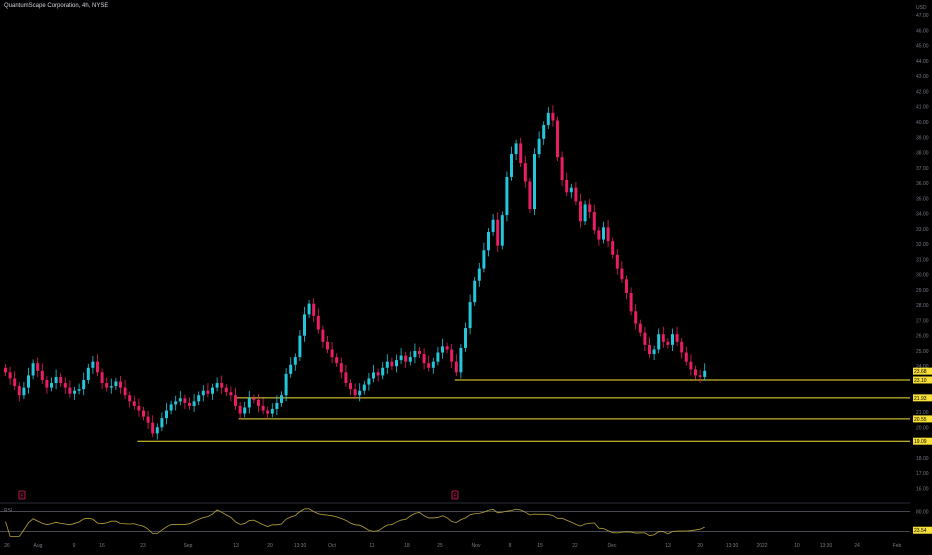  I want to click on rsi-value-tag-bg, so click(922, 530).